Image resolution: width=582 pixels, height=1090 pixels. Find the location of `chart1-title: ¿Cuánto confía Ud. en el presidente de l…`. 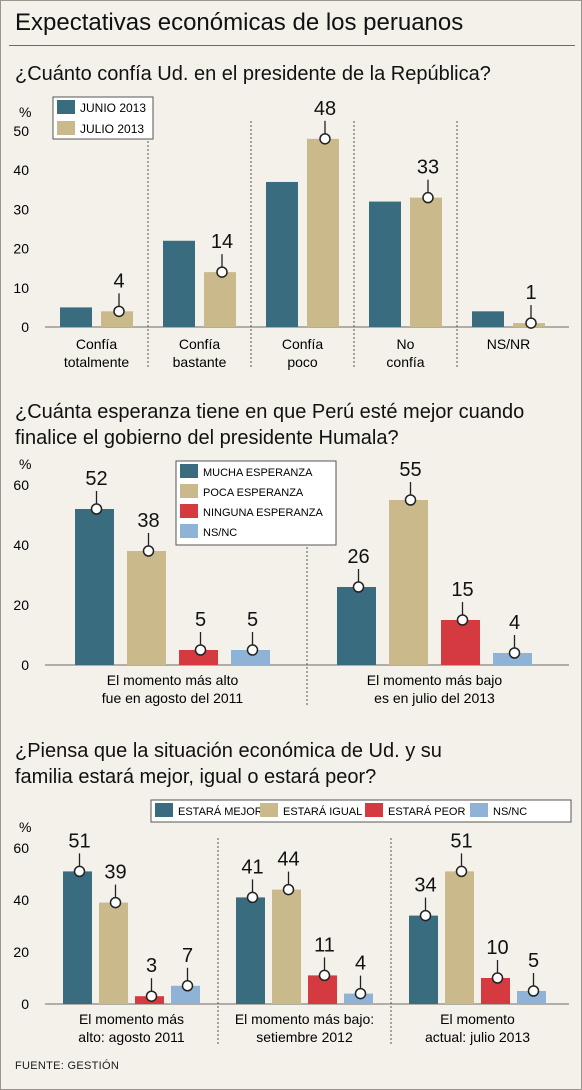

chart1-title: ¿Cuánto confía Ud. en el presidente de l… is located at coordinates (253, 74).